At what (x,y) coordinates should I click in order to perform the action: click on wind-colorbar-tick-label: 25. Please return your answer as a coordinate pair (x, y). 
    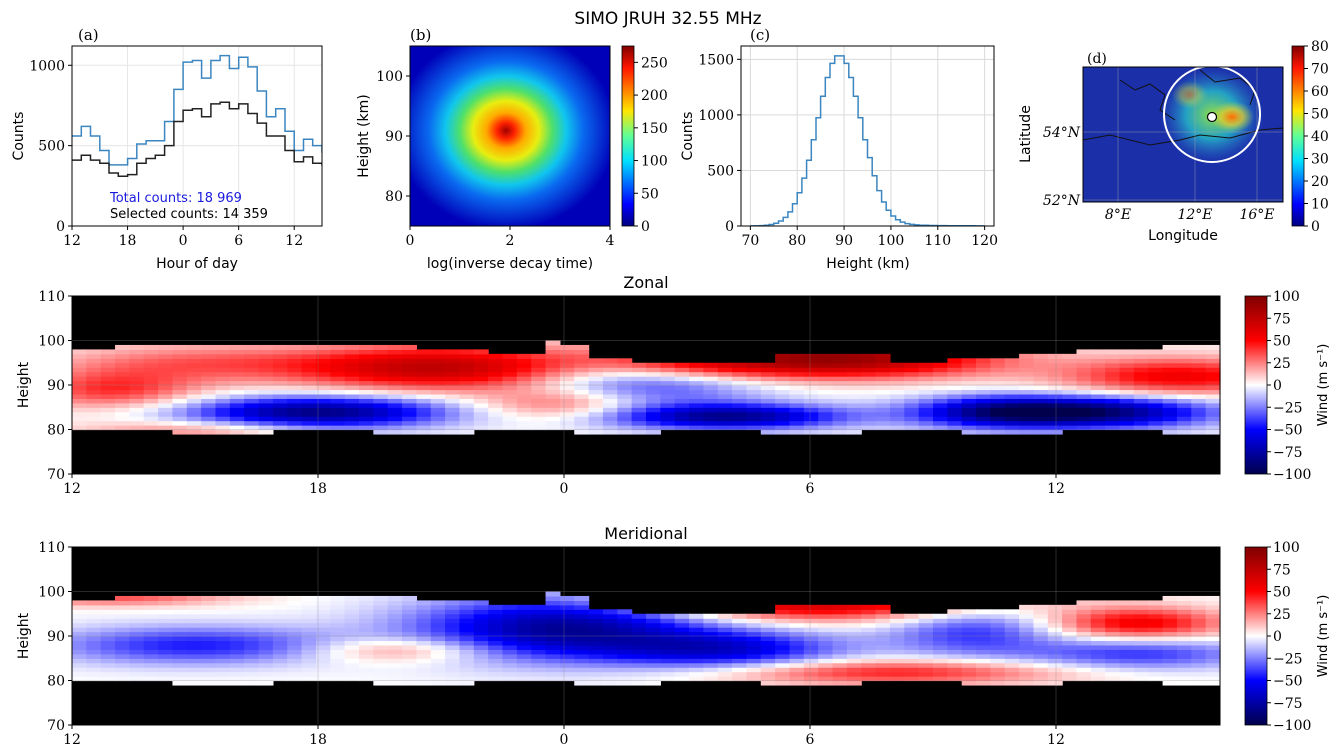
    Looking at the image, I should click on (1282, 615).